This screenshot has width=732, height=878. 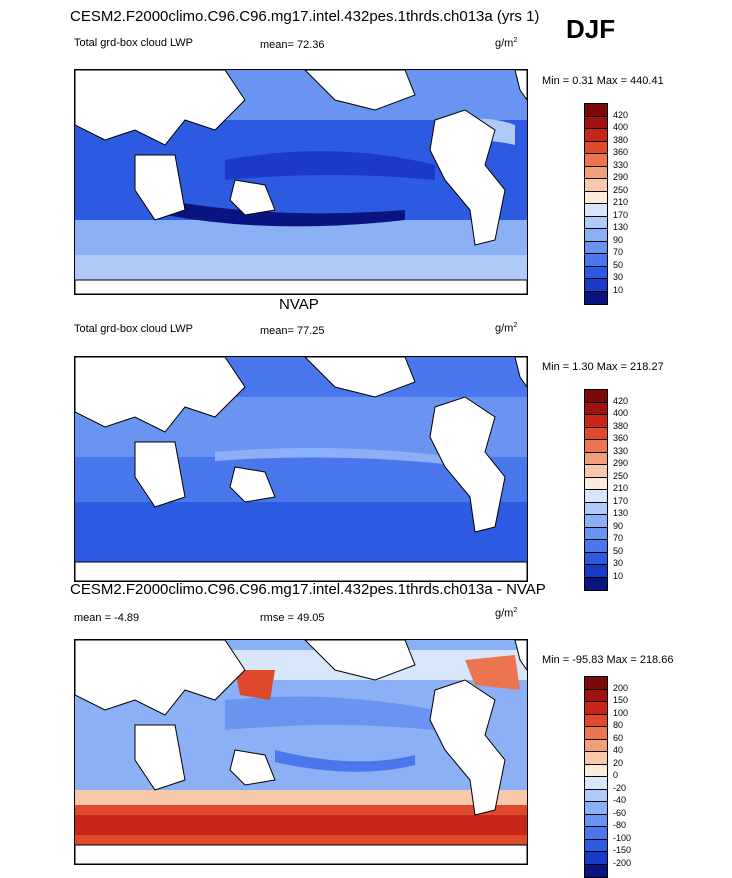 What do you see at coordinates (292, 45) in the screenshot?
I see `panel-1-mean-label: mean= 72.36` at bounding box center [292, 45].